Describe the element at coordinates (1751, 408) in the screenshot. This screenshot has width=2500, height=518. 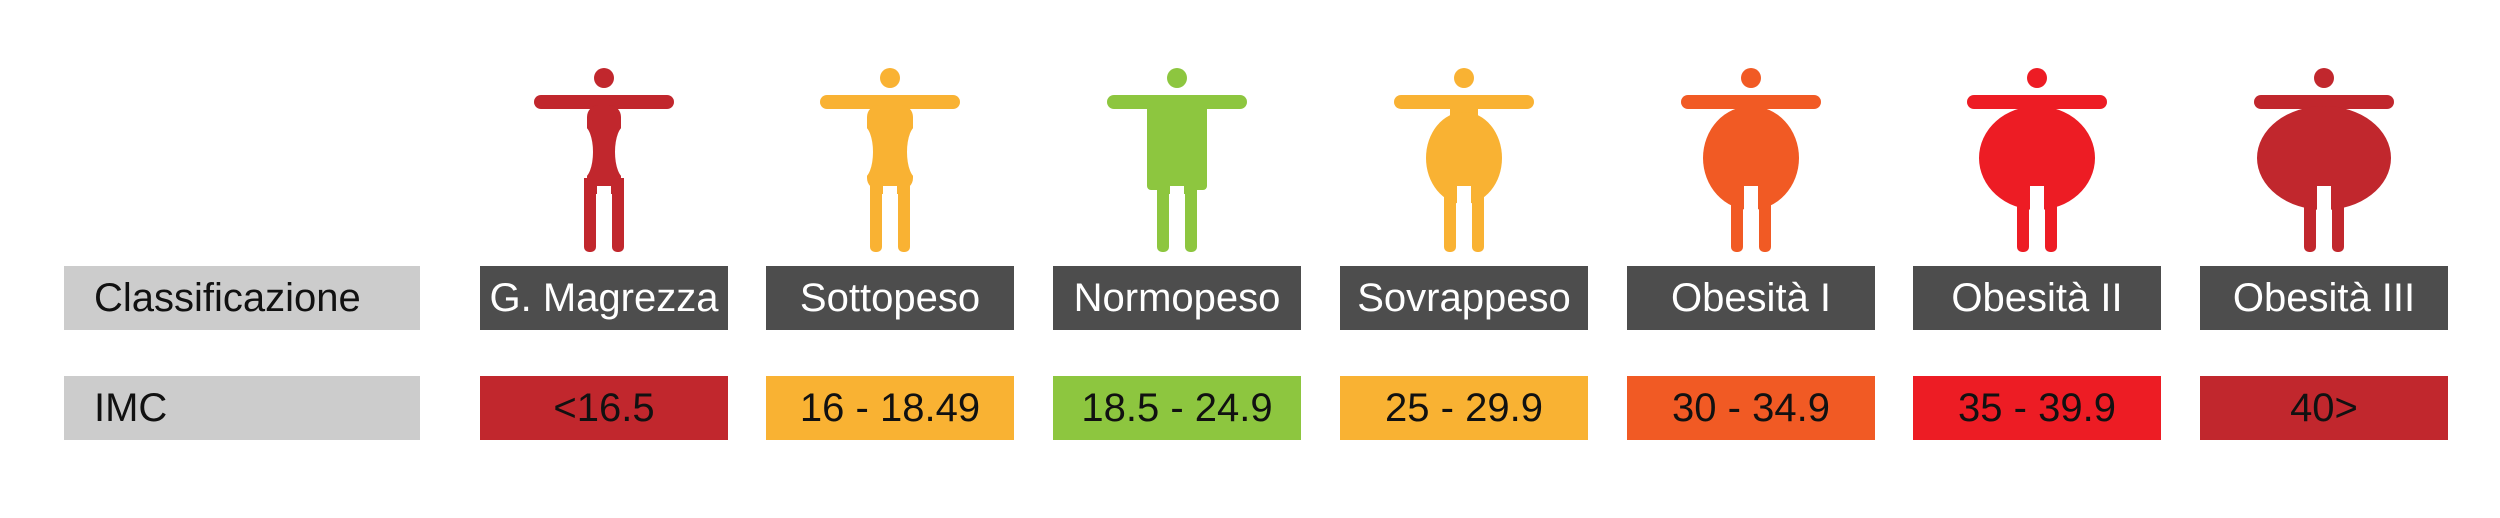
I see `imc-range-cell: 30 - 34.9` at that location.